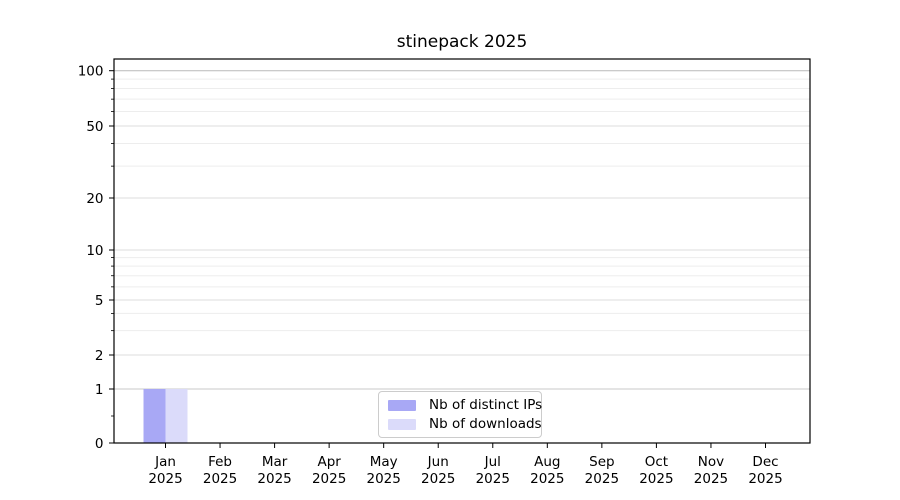  Describe the element at coordinates (165, 462) in the screenshot. I see `x-tick-label-month: Jan` at that location.